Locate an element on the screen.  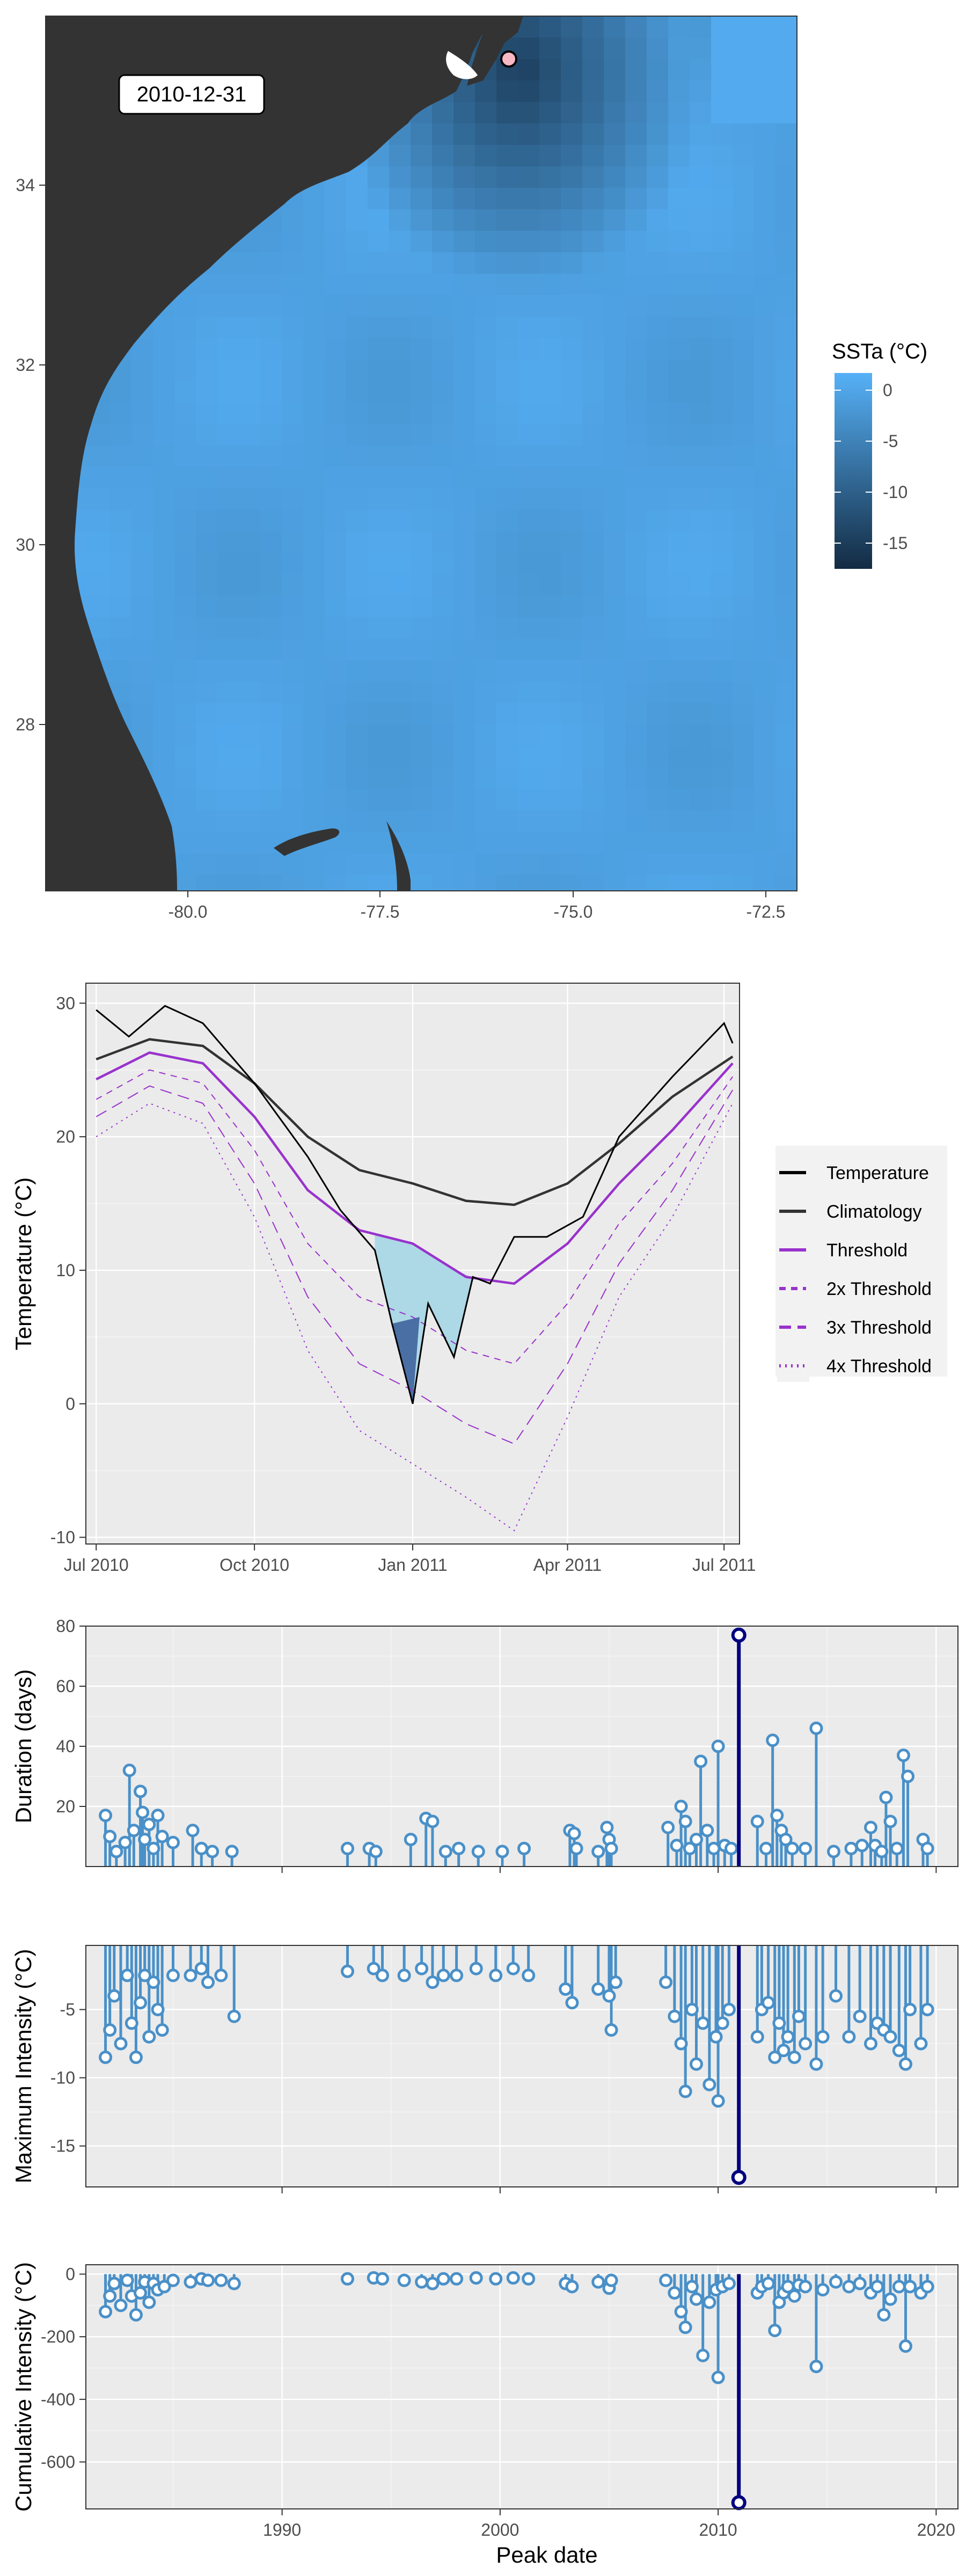
pamlico-barrier is located at coordinates (462, 65).